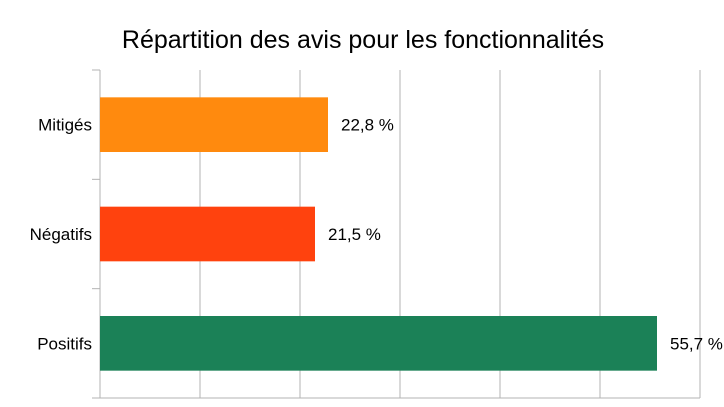  Describe the element at coordinates (367, 125) in the screenshot. I see `data-label: 22,8 %` at that location.